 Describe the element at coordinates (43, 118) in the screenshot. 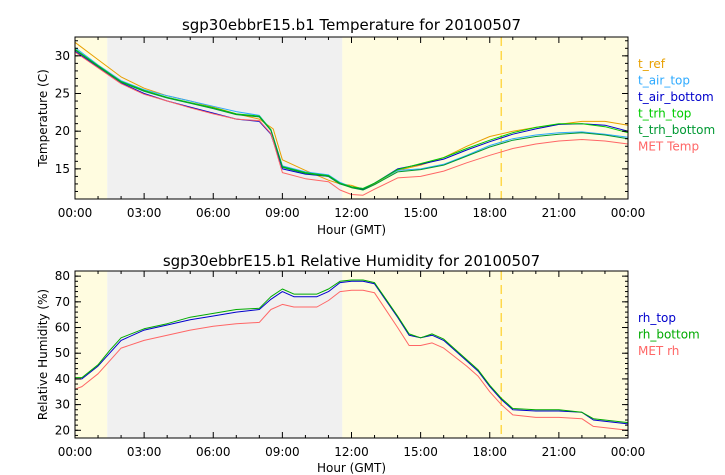

I see `y-axis-label: Temperature (C)` at that location.